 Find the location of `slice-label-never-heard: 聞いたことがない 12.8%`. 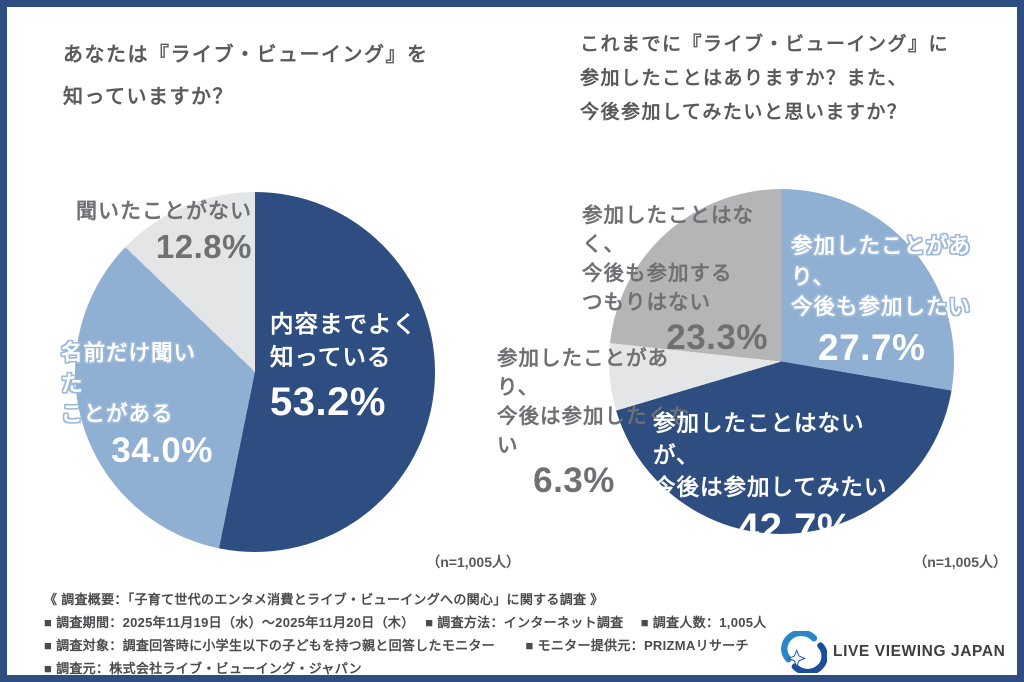

slice-label-never-heard: 聞いたことがない 12.8% is located at coordinates (155, 230).